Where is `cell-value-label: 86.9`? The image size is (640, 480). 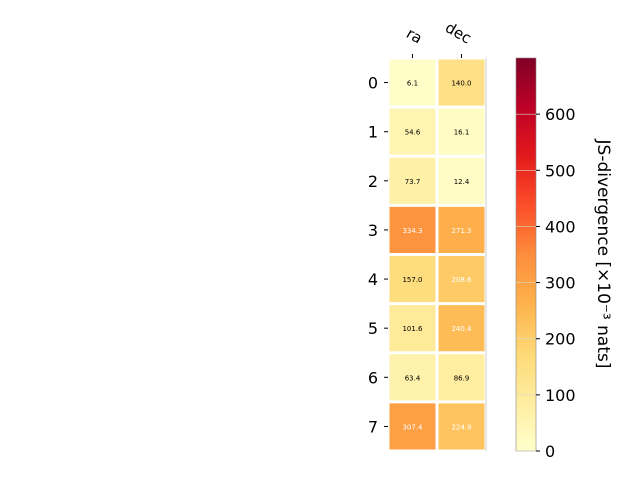 cell-value-label: 86.9 is located at coordinates (462, 378).